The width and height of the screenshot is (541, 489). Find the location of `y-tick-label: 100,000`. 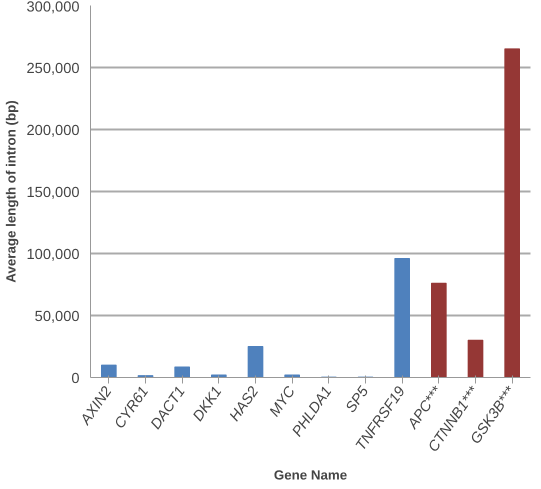

y-tick-label: 100,000 is located at coordinates (53, 255).